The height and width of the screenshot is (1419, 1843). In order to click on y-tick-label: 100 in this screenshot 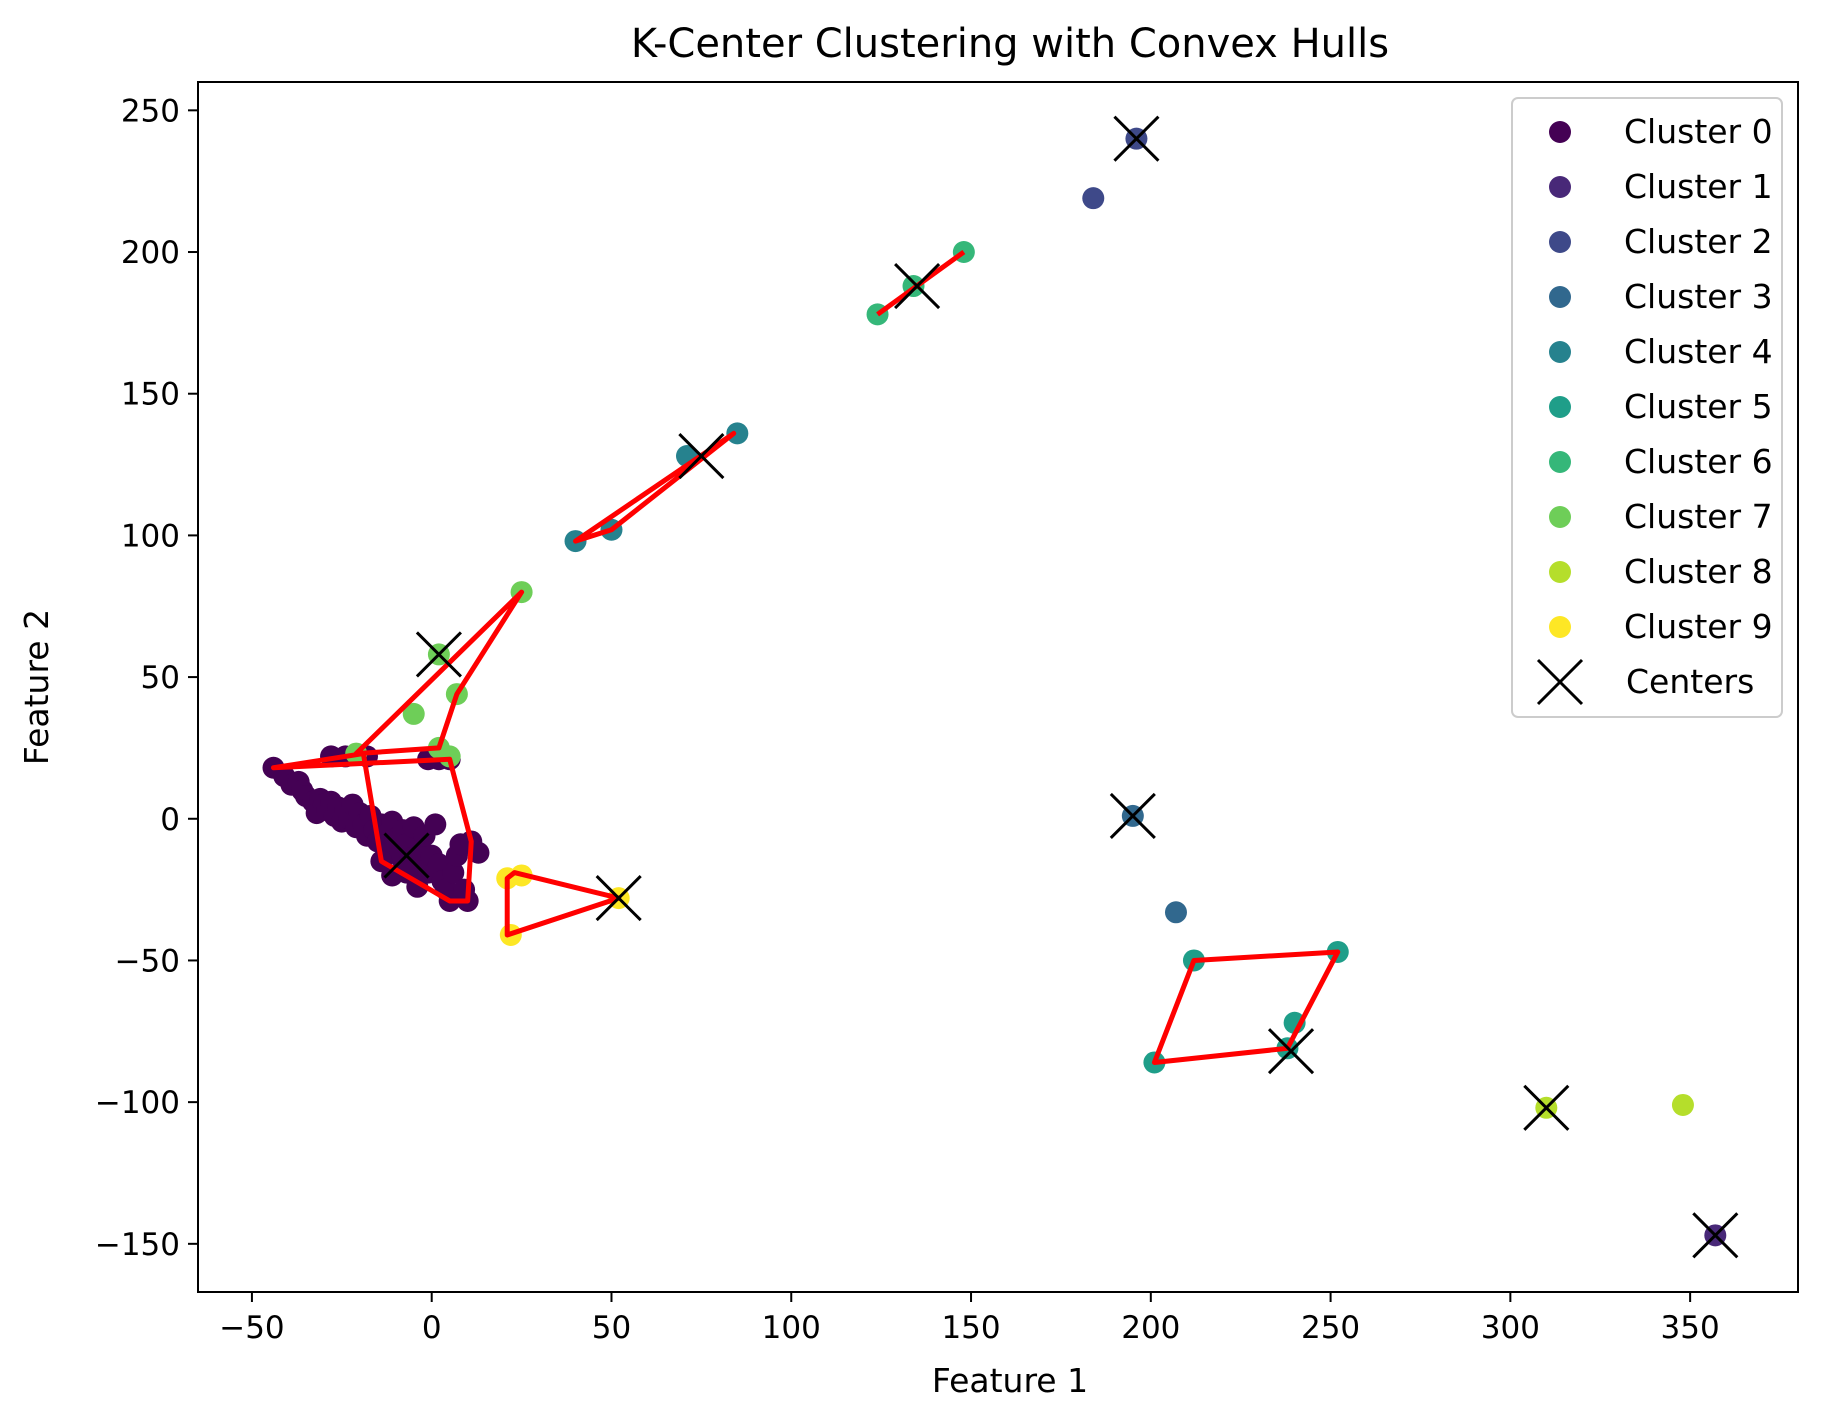, I will do `click(150, 536)`.